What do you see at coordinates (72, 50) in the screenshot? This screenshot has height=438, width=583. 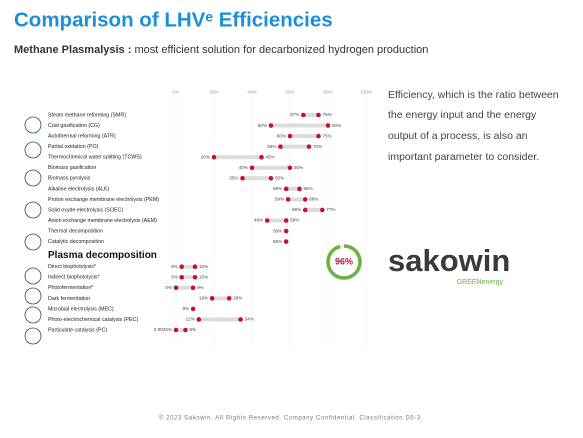 I see `subtitle-bold: Methane Plasmalysis :` at bounding box center [72, 50].